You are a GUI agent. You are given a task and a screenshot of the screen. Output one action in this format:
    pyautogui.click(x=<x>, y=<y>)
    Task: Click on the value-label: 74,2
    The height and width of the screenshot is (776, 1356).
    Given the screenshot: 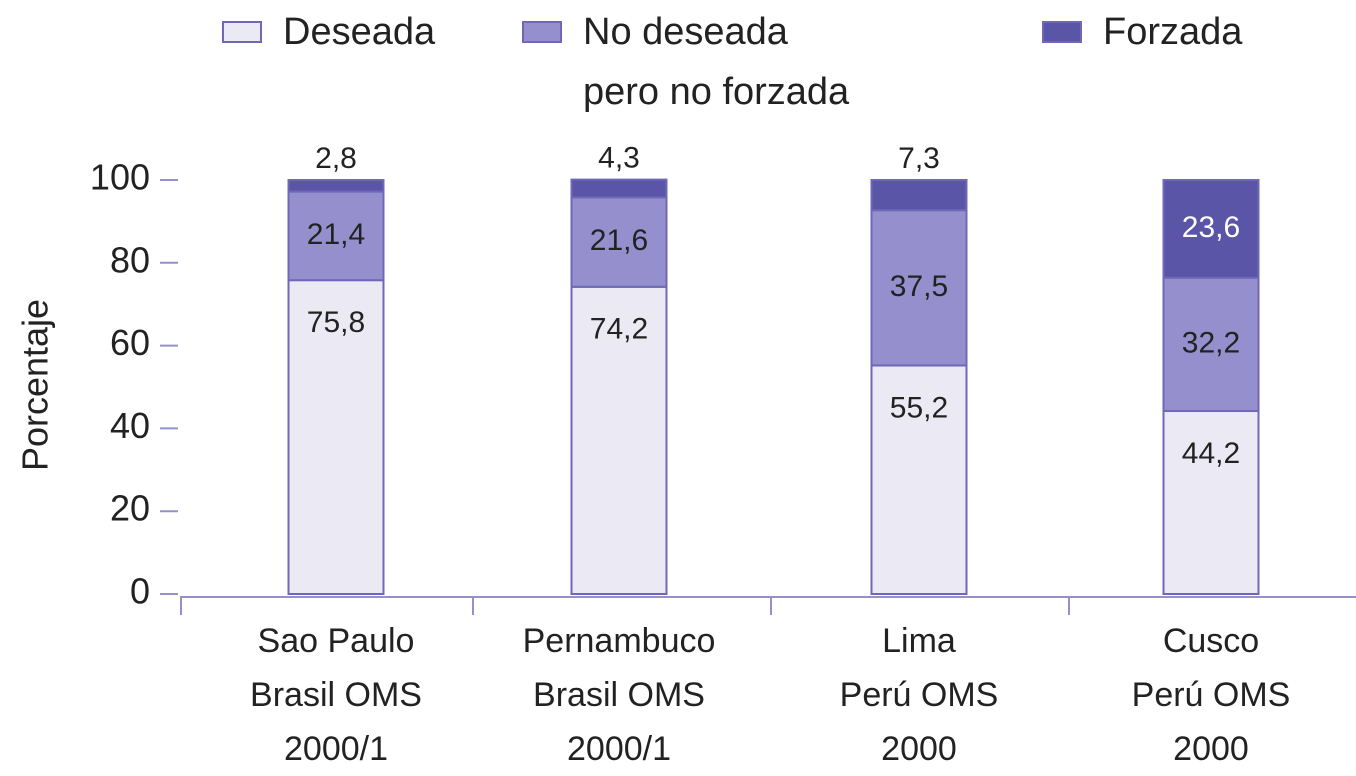 What is the action you would take?
    pyautogui.click(x=619, y=329)
    